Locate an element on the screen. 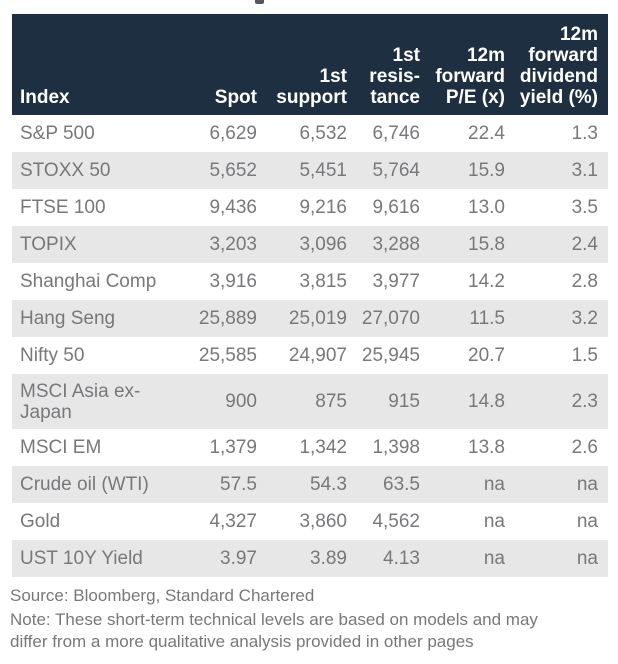 The width and height of the screenshot is (618, 664). resistance-cell: 915 is located at coordinates (389, 401).